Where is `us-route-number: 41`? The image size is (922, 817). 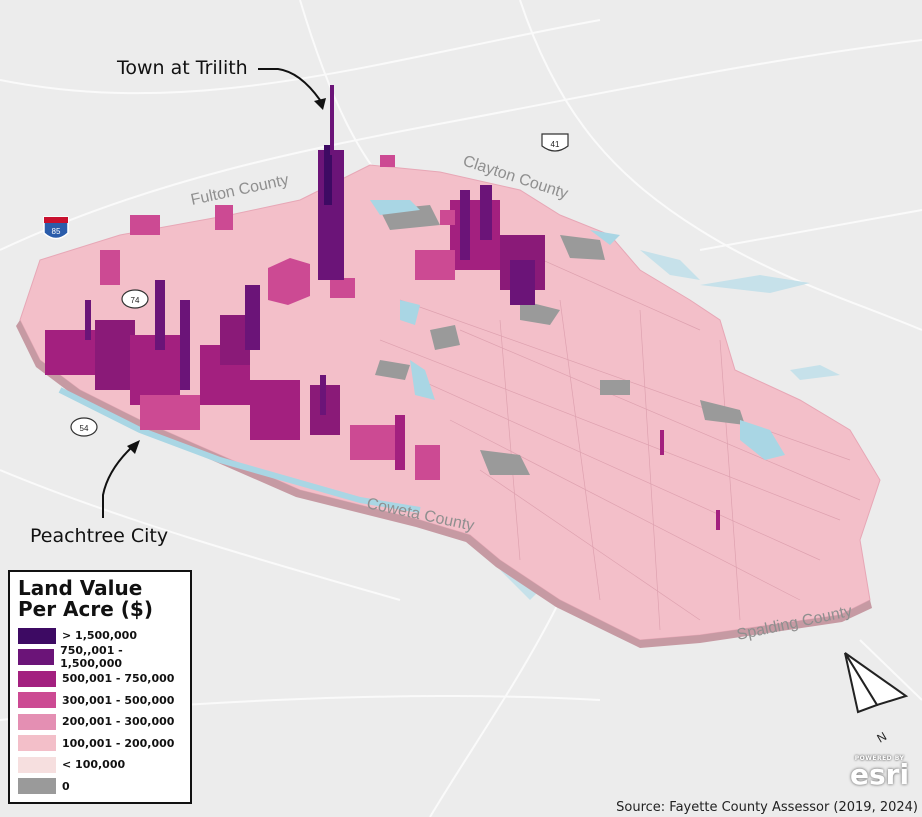
us-route-number: 41 is located at coordinates (555, 144).